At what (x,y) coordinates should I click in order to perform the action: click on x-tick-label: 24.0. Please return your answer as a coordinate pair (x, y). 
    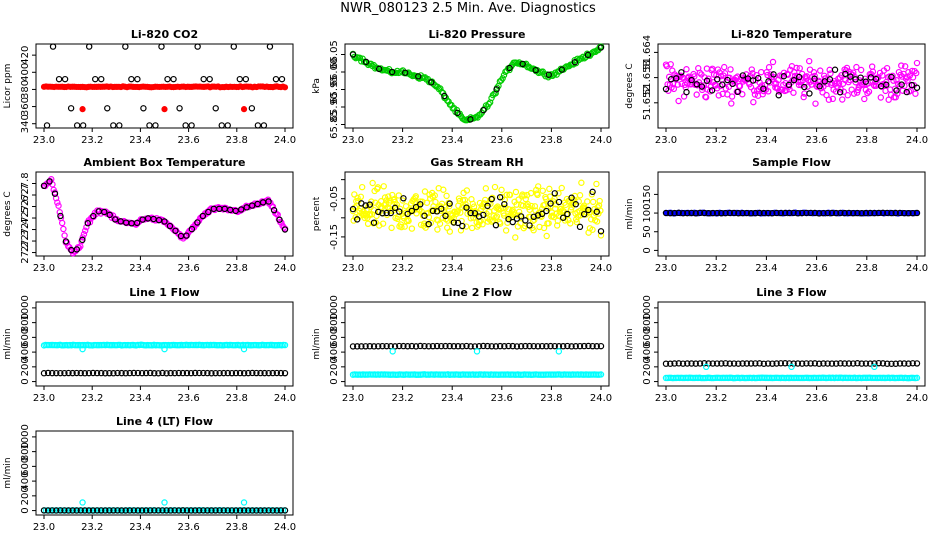
    Looking at the image, I should click on (285, 268).